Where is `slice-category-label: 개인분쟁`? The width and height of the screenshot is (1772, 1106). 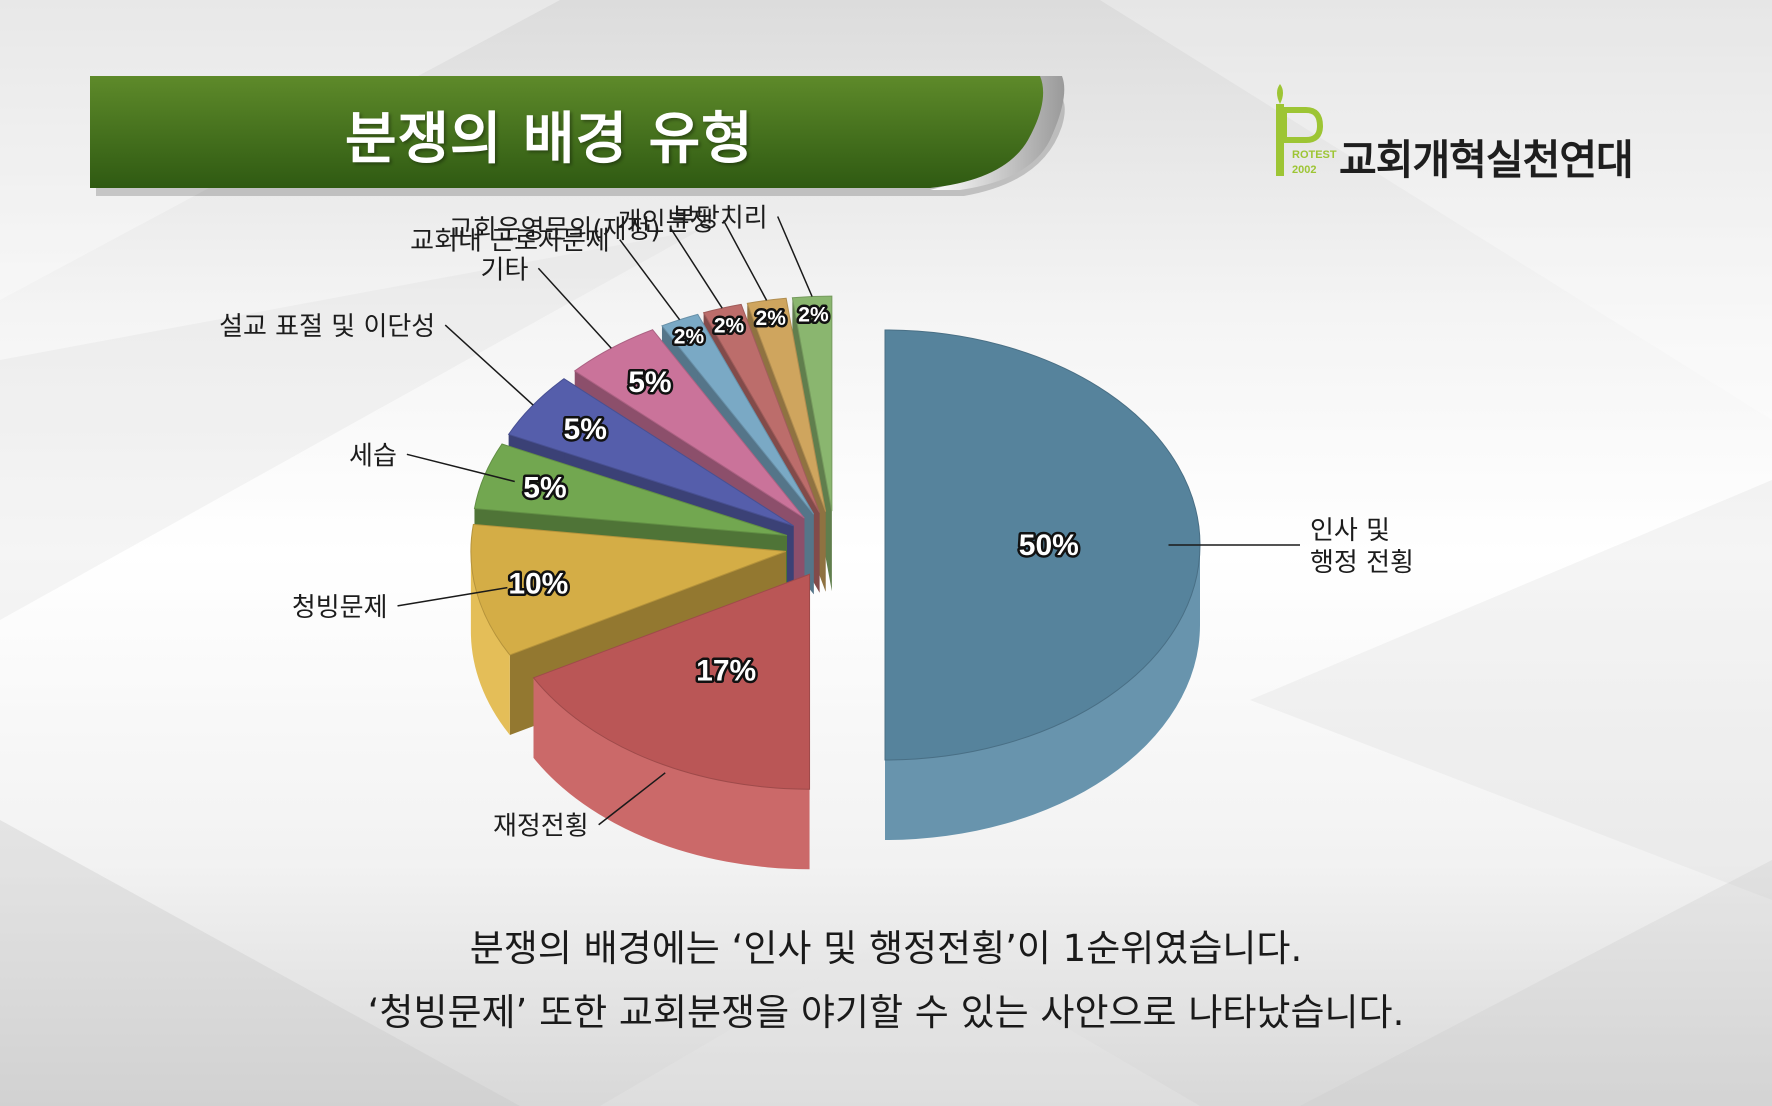
slice-category-label: 개인분쟁 is located at coordinates (666, 222).